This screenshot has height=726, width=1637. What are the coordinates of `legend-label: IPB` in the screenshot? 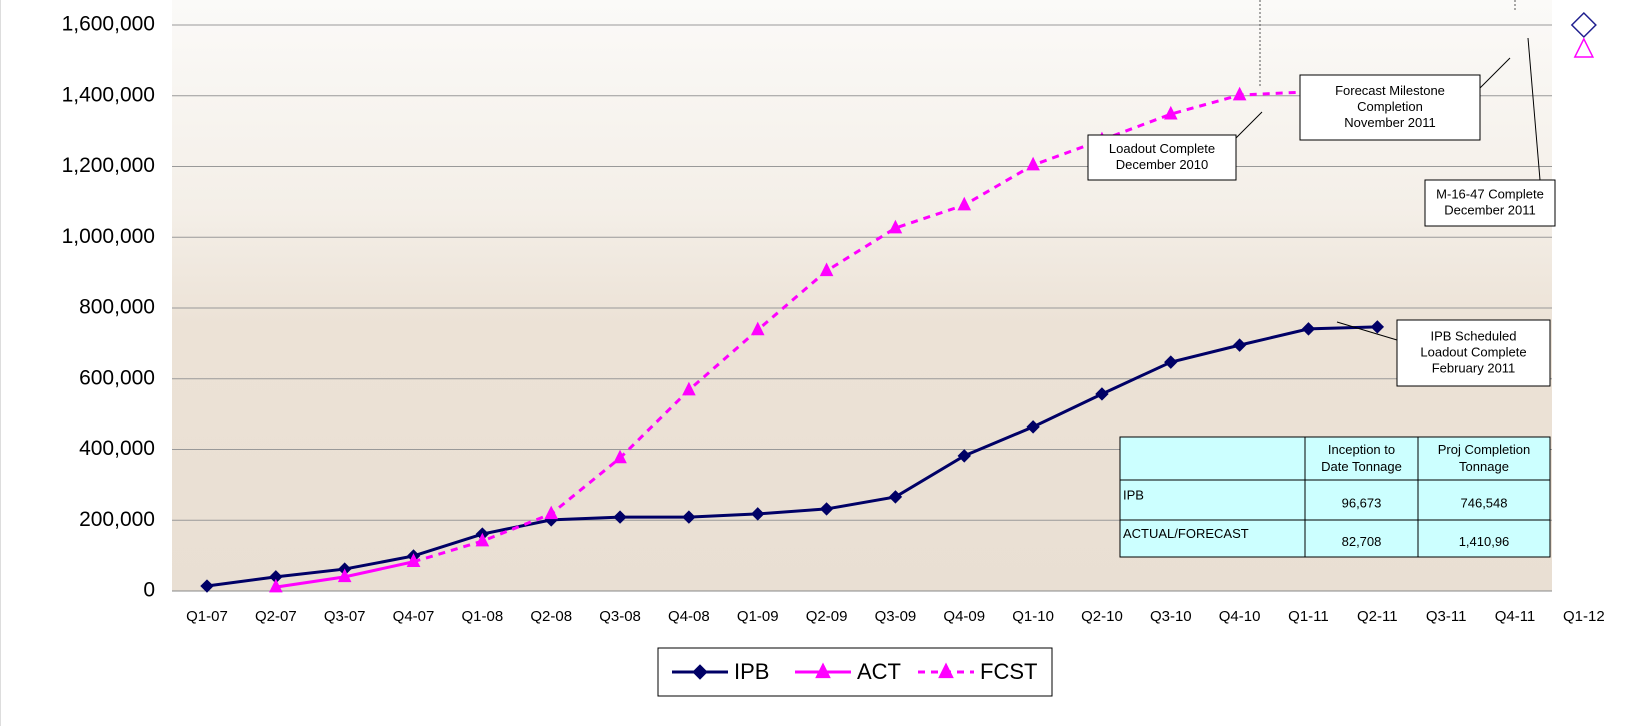 It's located at (751, 671).